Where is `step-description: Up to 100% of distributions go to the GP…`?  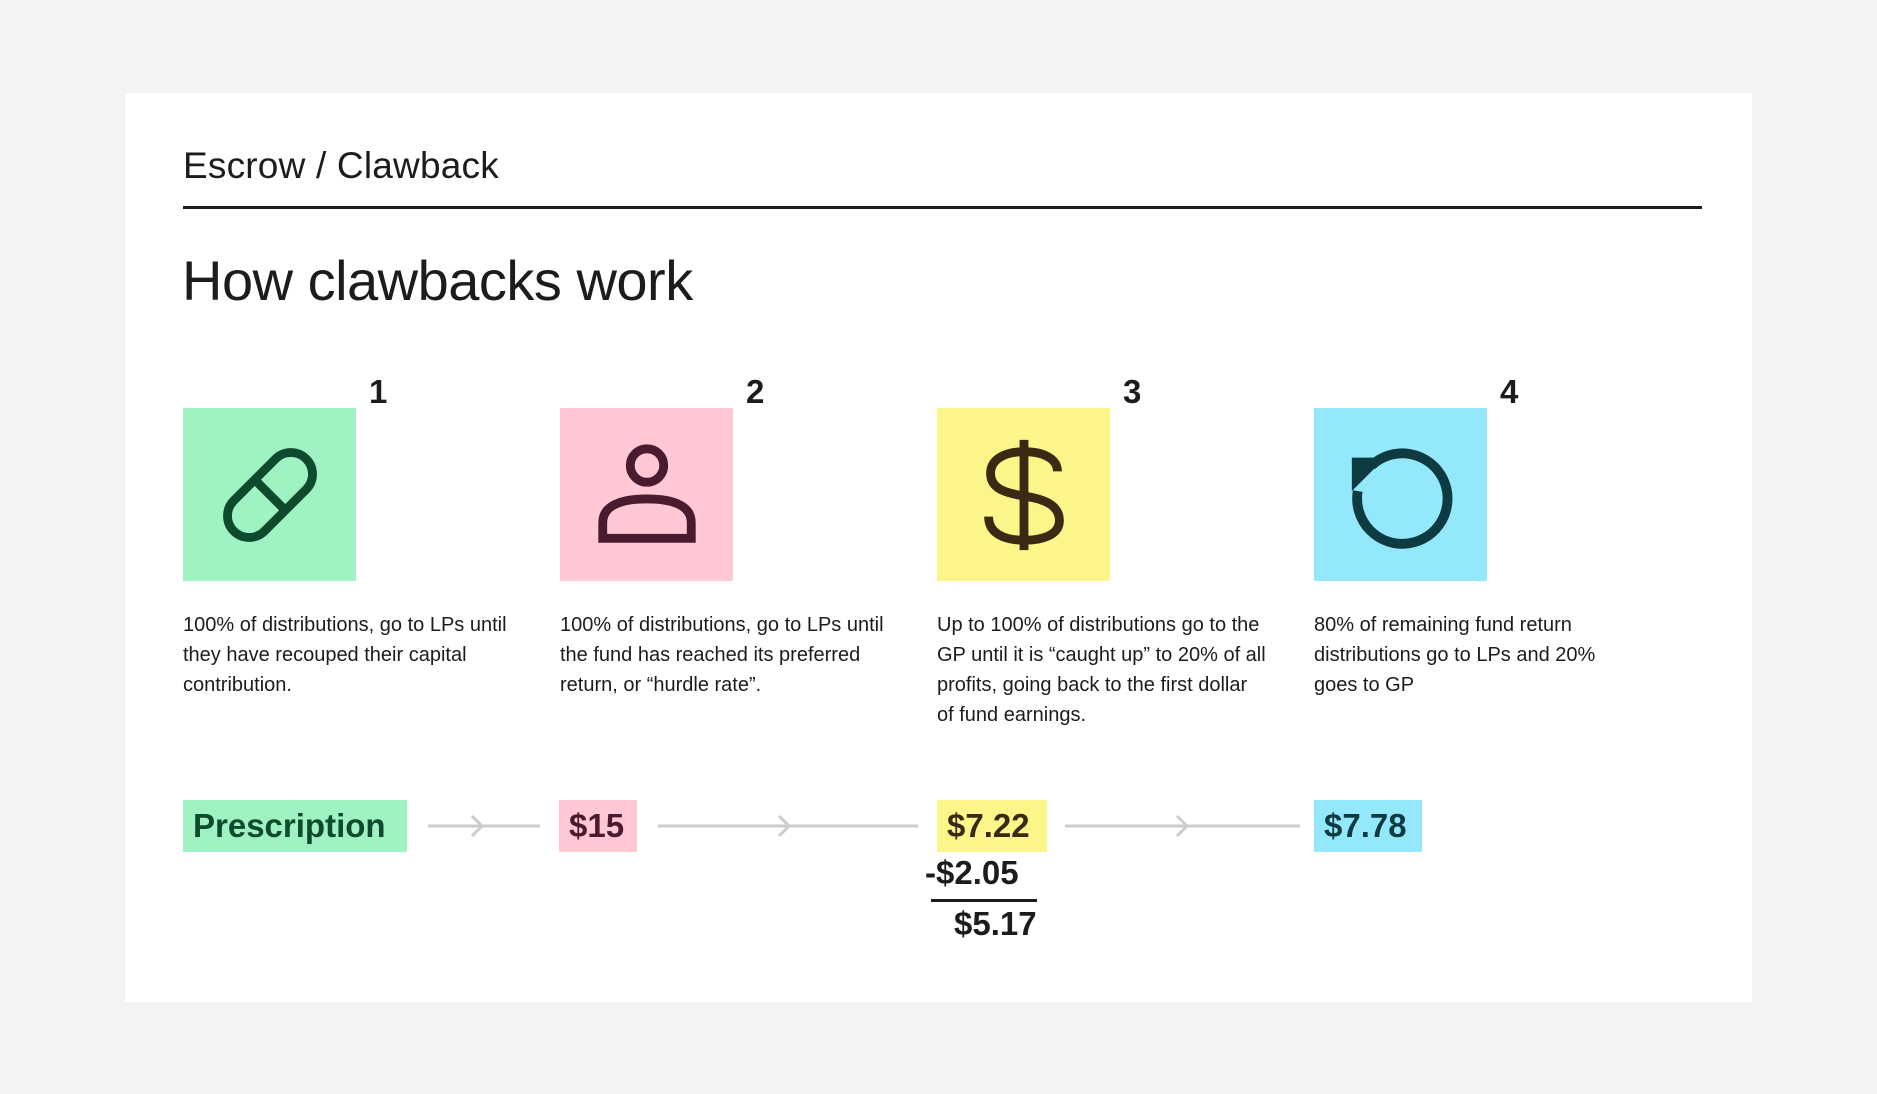
step-description: Up to 100% of distributions go to the GP… is located at coordinates (1101, 670).